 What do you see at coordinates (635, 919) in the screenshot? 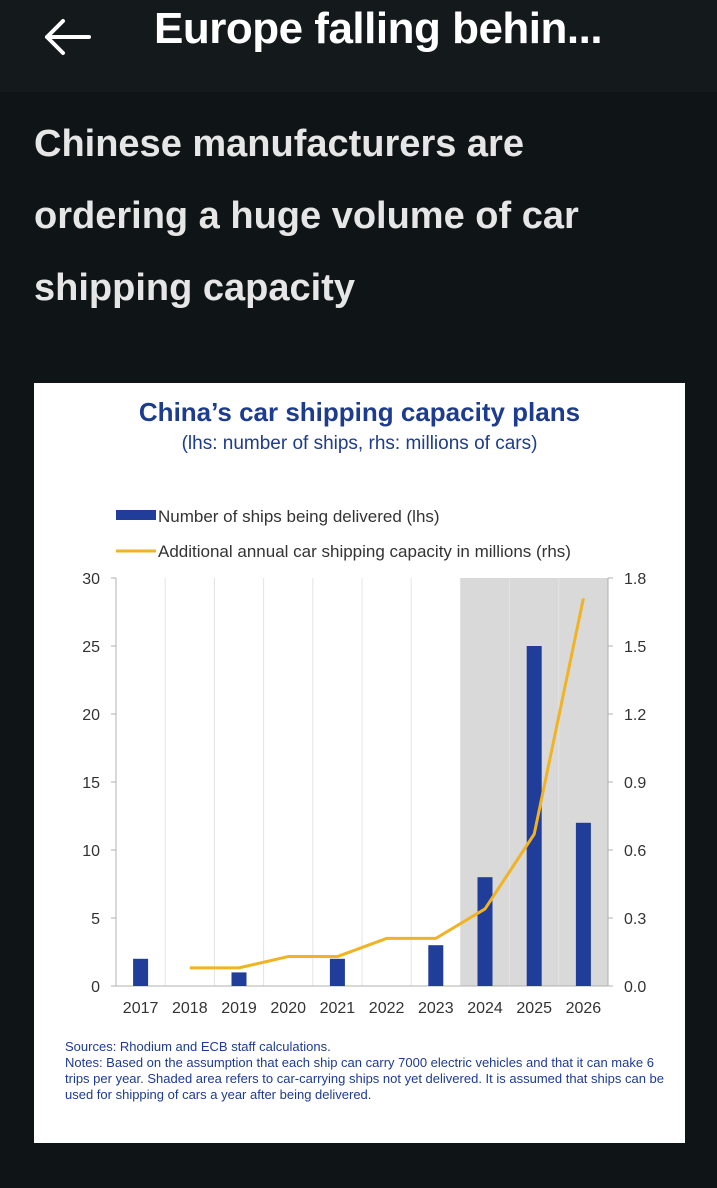
I see `right-tick-label: 0.3` at bounding box center [635, 919].